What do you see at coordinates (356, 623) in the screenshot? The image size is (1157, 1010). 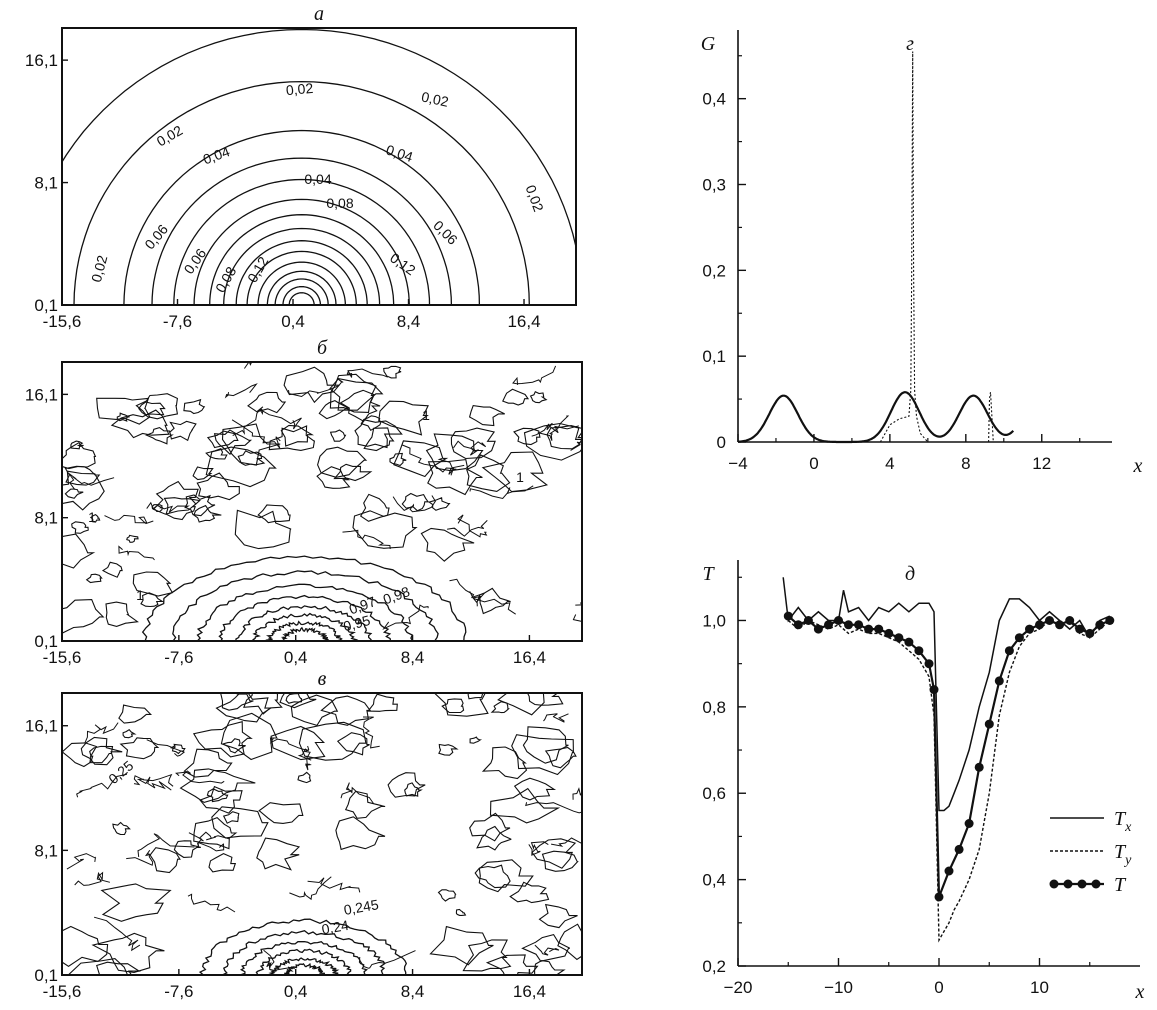 I see `contour-label: 0,95` at bounding box center [356, 623].